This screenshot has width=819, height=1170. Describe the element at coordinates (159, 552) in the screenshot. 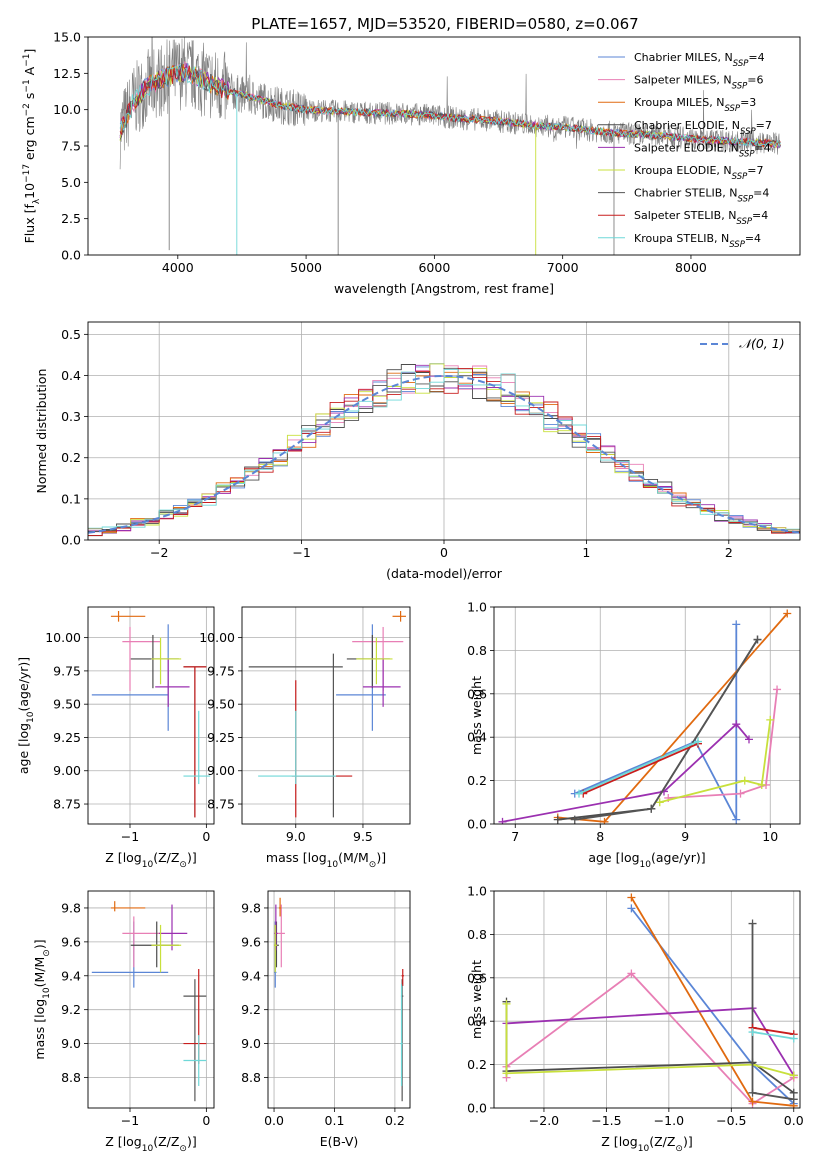

I see `x-tick-label: −2` at that location.